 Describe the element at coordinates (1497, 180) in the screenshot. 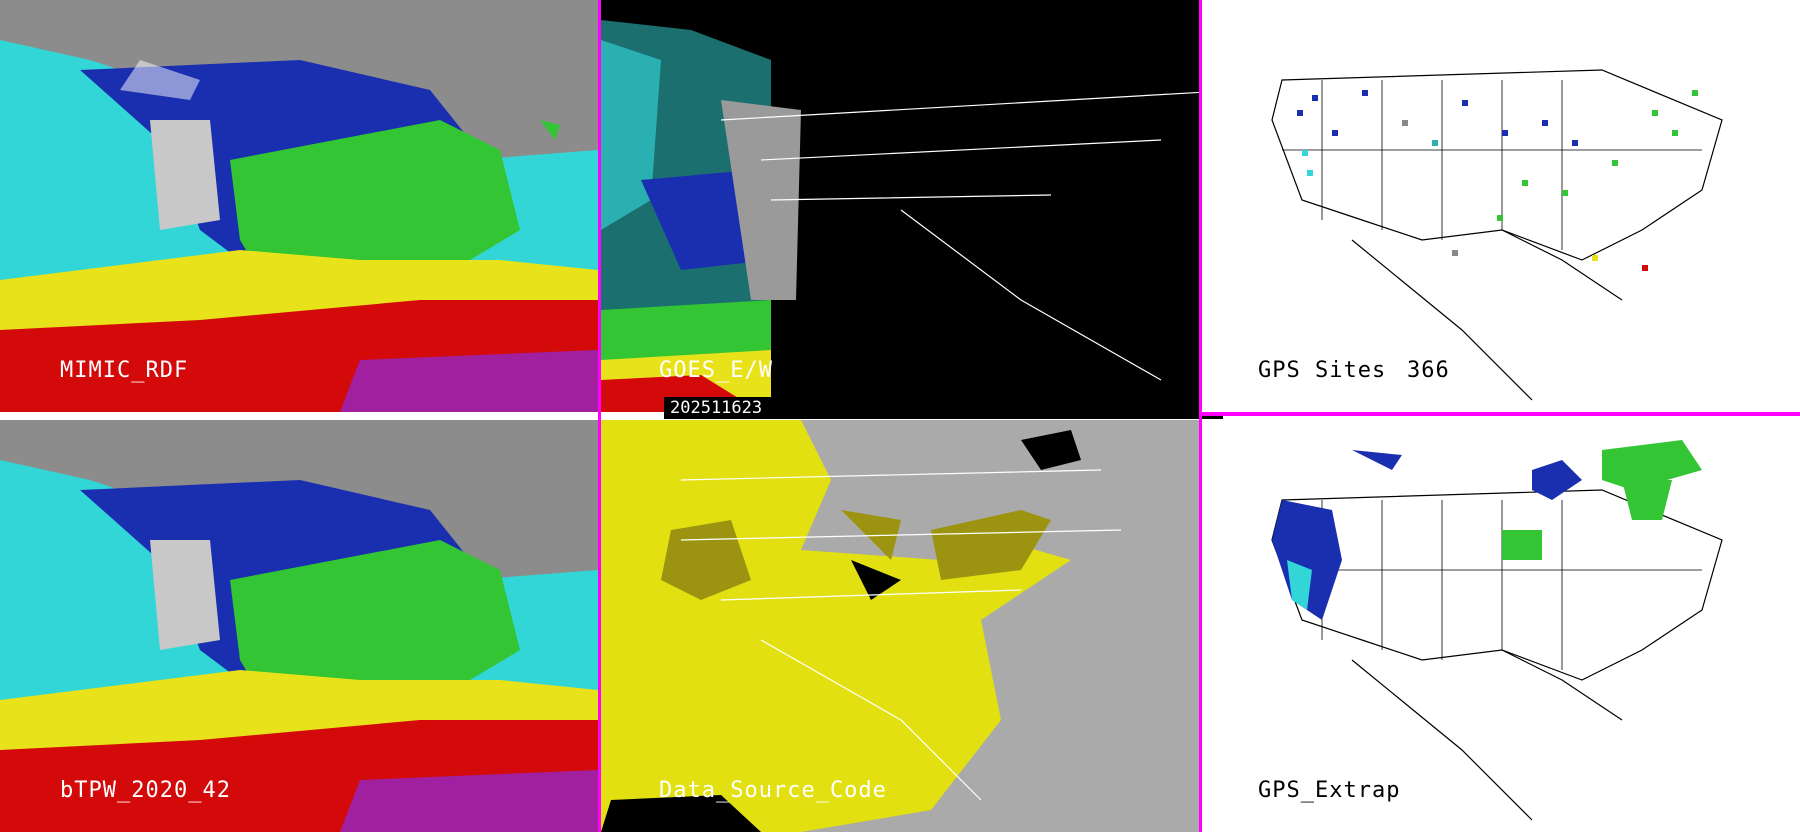

I see `gps-site-markers` at that location.